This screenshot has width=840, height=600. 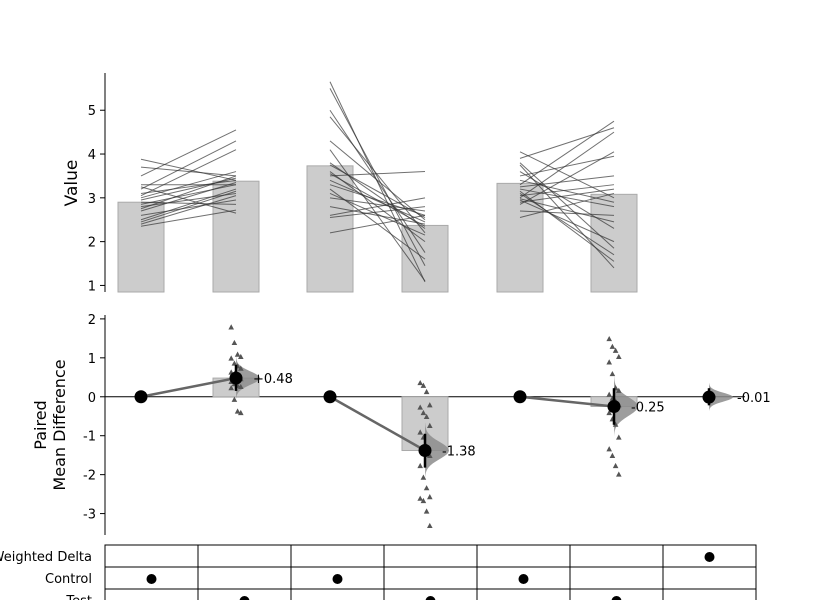 I want to click on delta-tick-label: 0, so click(x=92, y=398).